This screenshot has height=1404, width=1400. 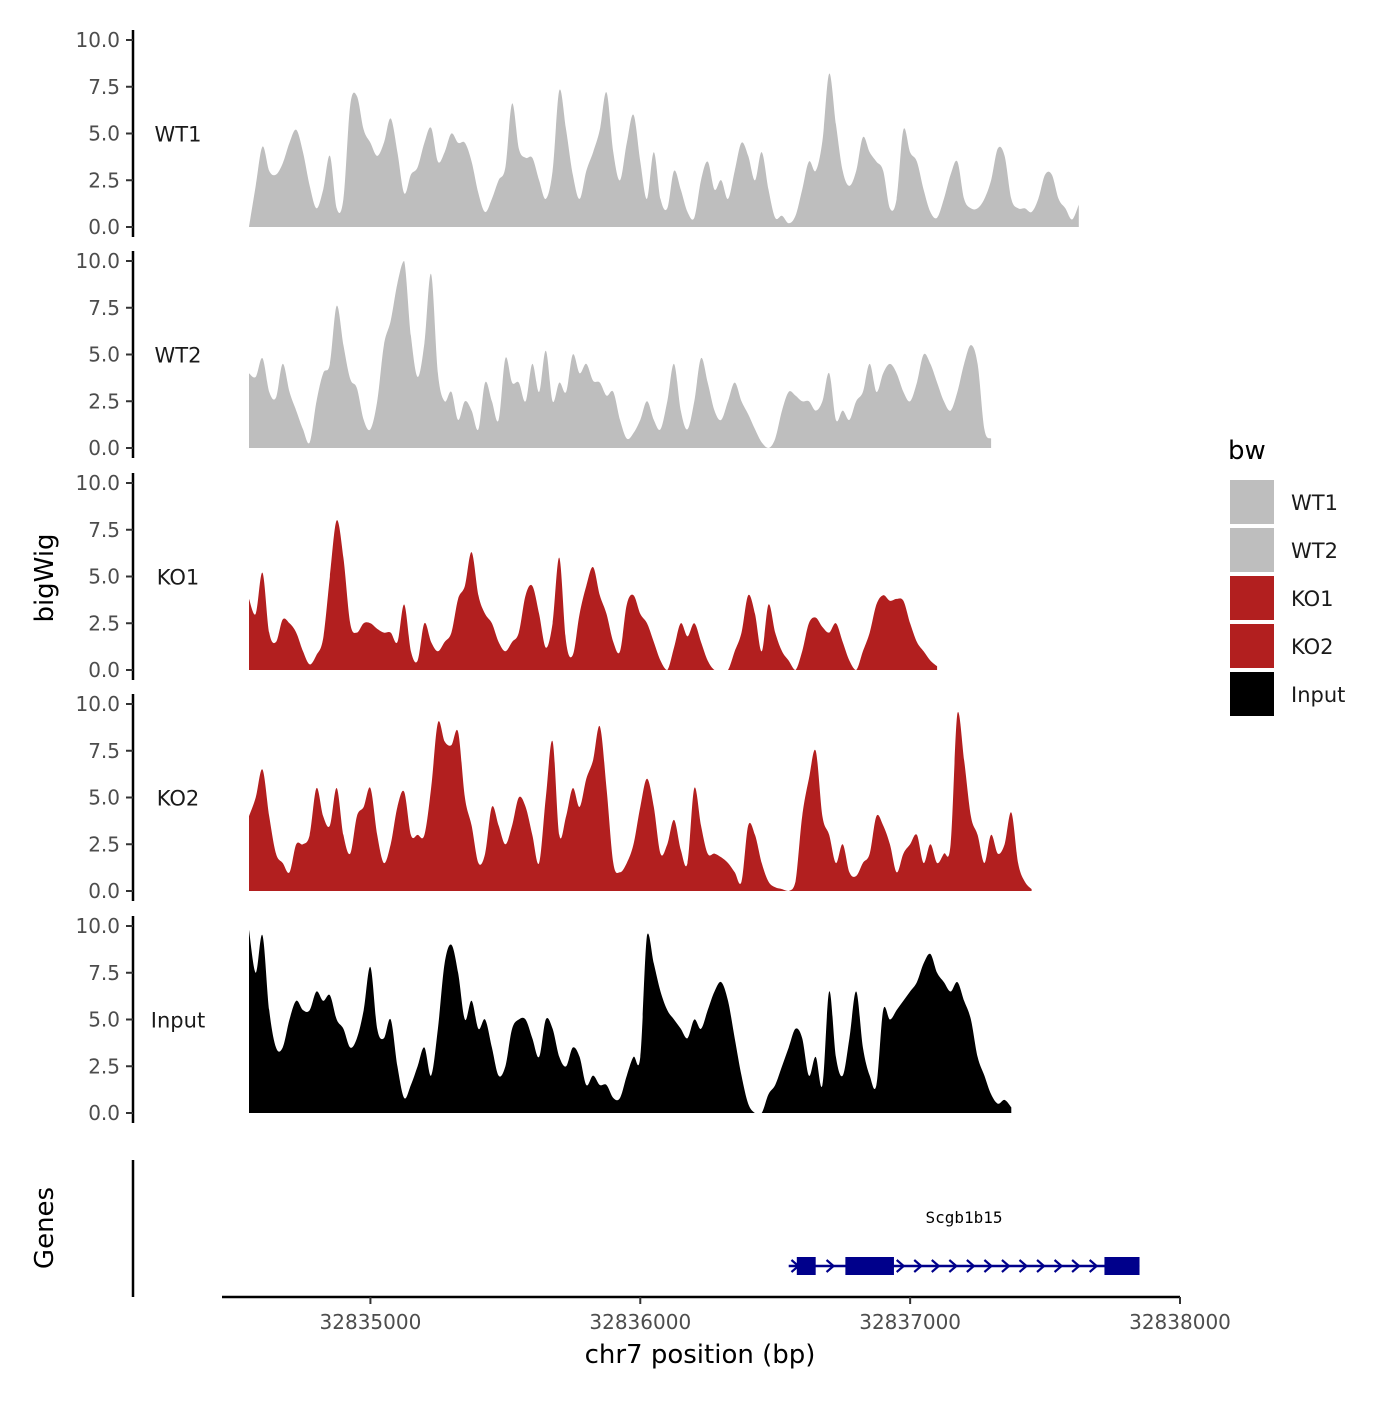 I want to click on track-label-ko1: KO1, so click(x=178, y=578).